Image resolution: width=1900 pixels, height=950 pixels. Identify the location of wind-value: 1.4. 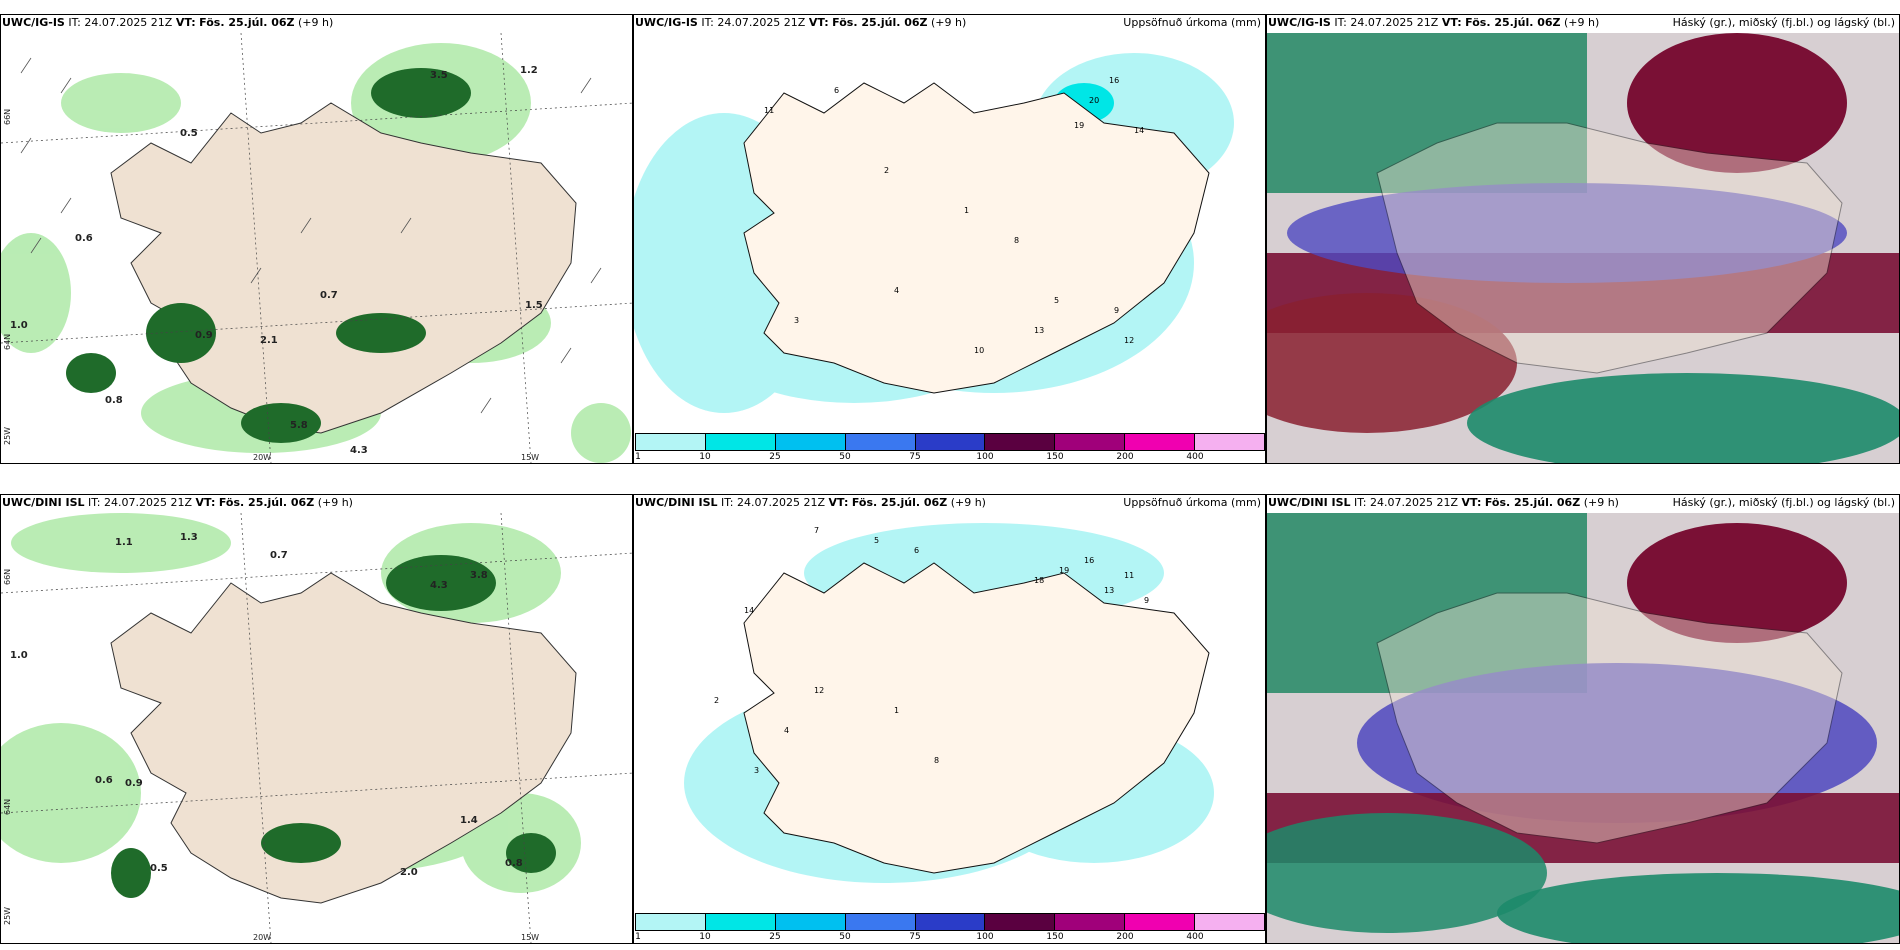
(469, 820).